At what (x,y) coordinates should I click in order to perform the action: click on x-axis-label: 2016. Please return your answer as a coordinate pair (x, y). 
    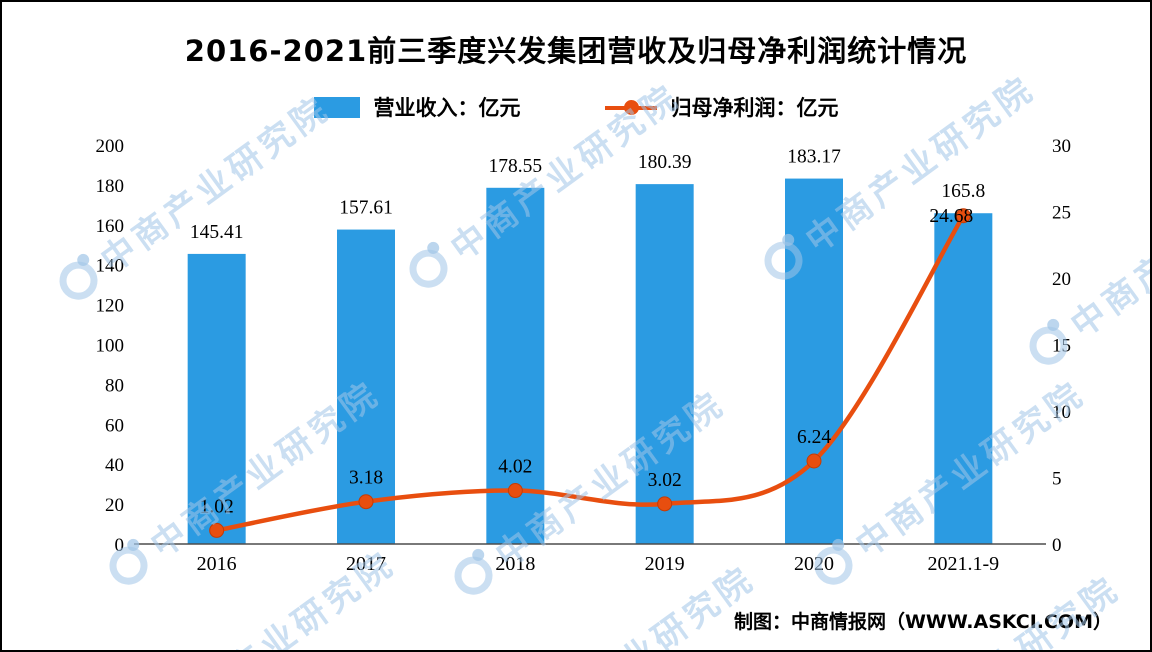
    Looking at the image, I should click on (217, 564).